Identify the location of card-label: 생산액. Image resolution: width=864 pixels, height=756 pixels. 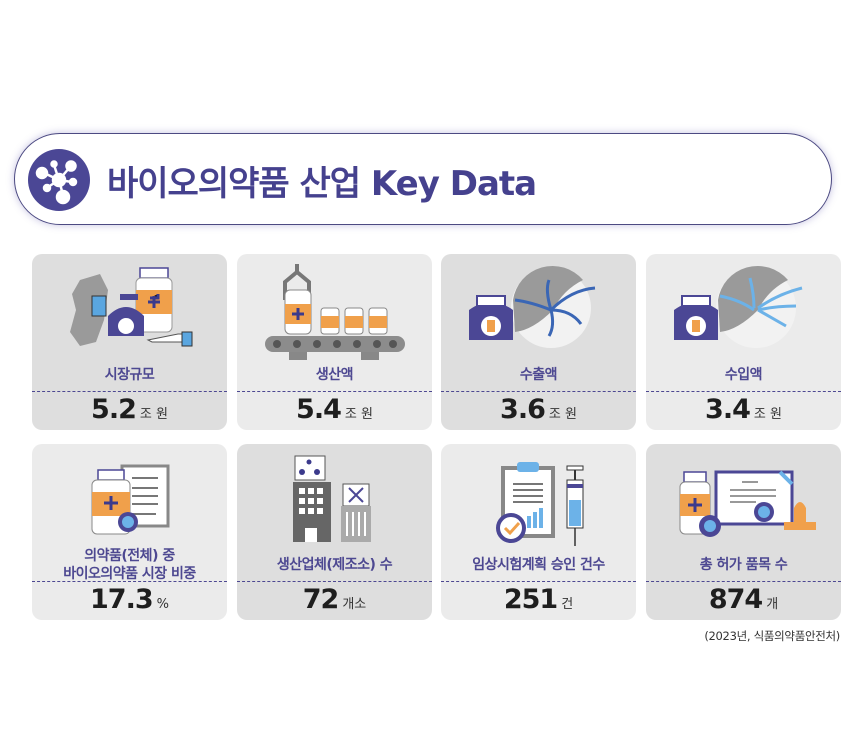
(334, 375).